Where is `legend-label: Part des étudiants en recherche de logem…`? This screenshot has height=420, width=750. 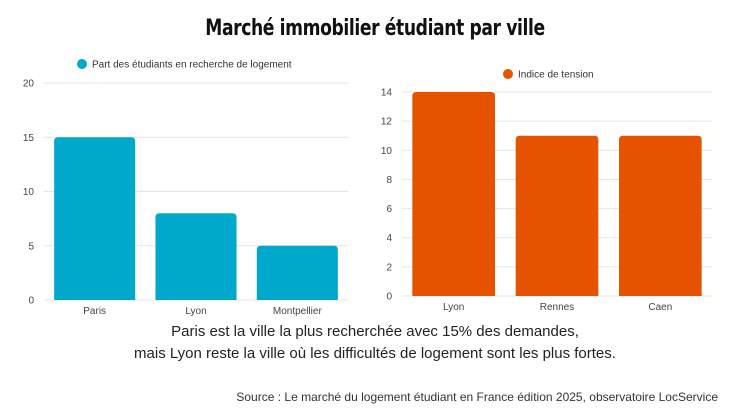
legend-label: Part des étudiants en recherche de logem… is located at coordinates (192, 65).